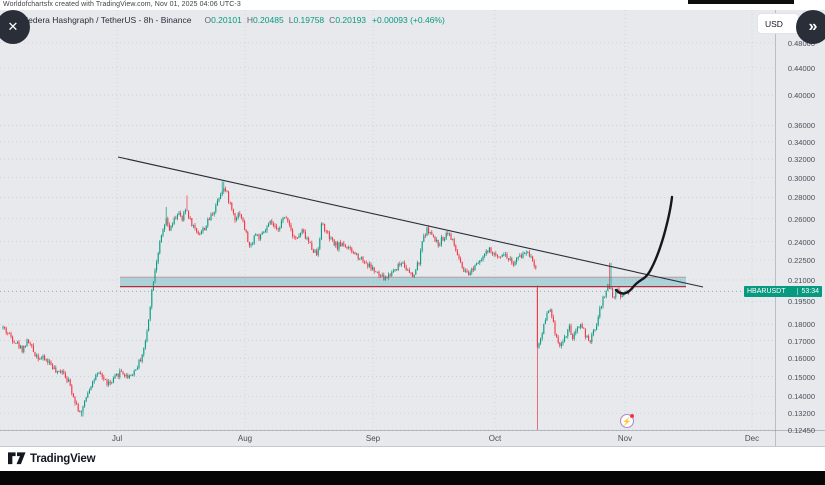 The width and height of the screenshot is (825, 485). What do you see at coordinates (52, 458) in the screenshot?
I see `tradingview-logo: TradingView` at bounding box center [52, 458].